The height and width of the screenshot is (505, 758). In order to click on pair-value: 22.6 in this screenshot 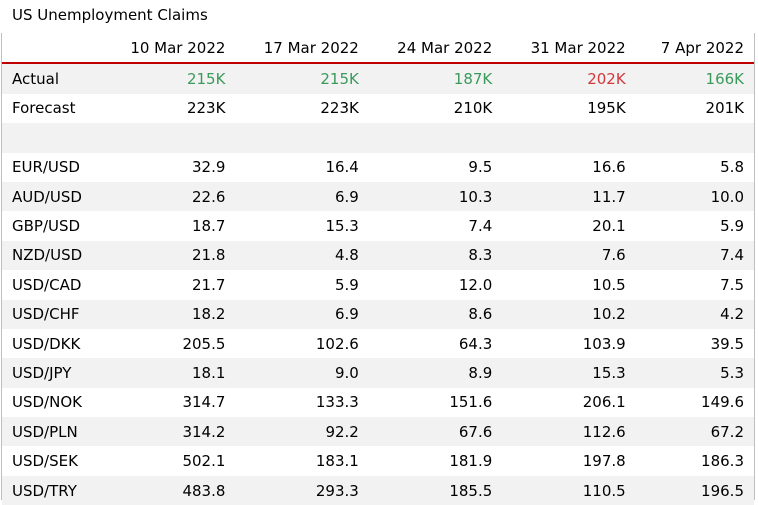, I will do `click(209, 196)`.